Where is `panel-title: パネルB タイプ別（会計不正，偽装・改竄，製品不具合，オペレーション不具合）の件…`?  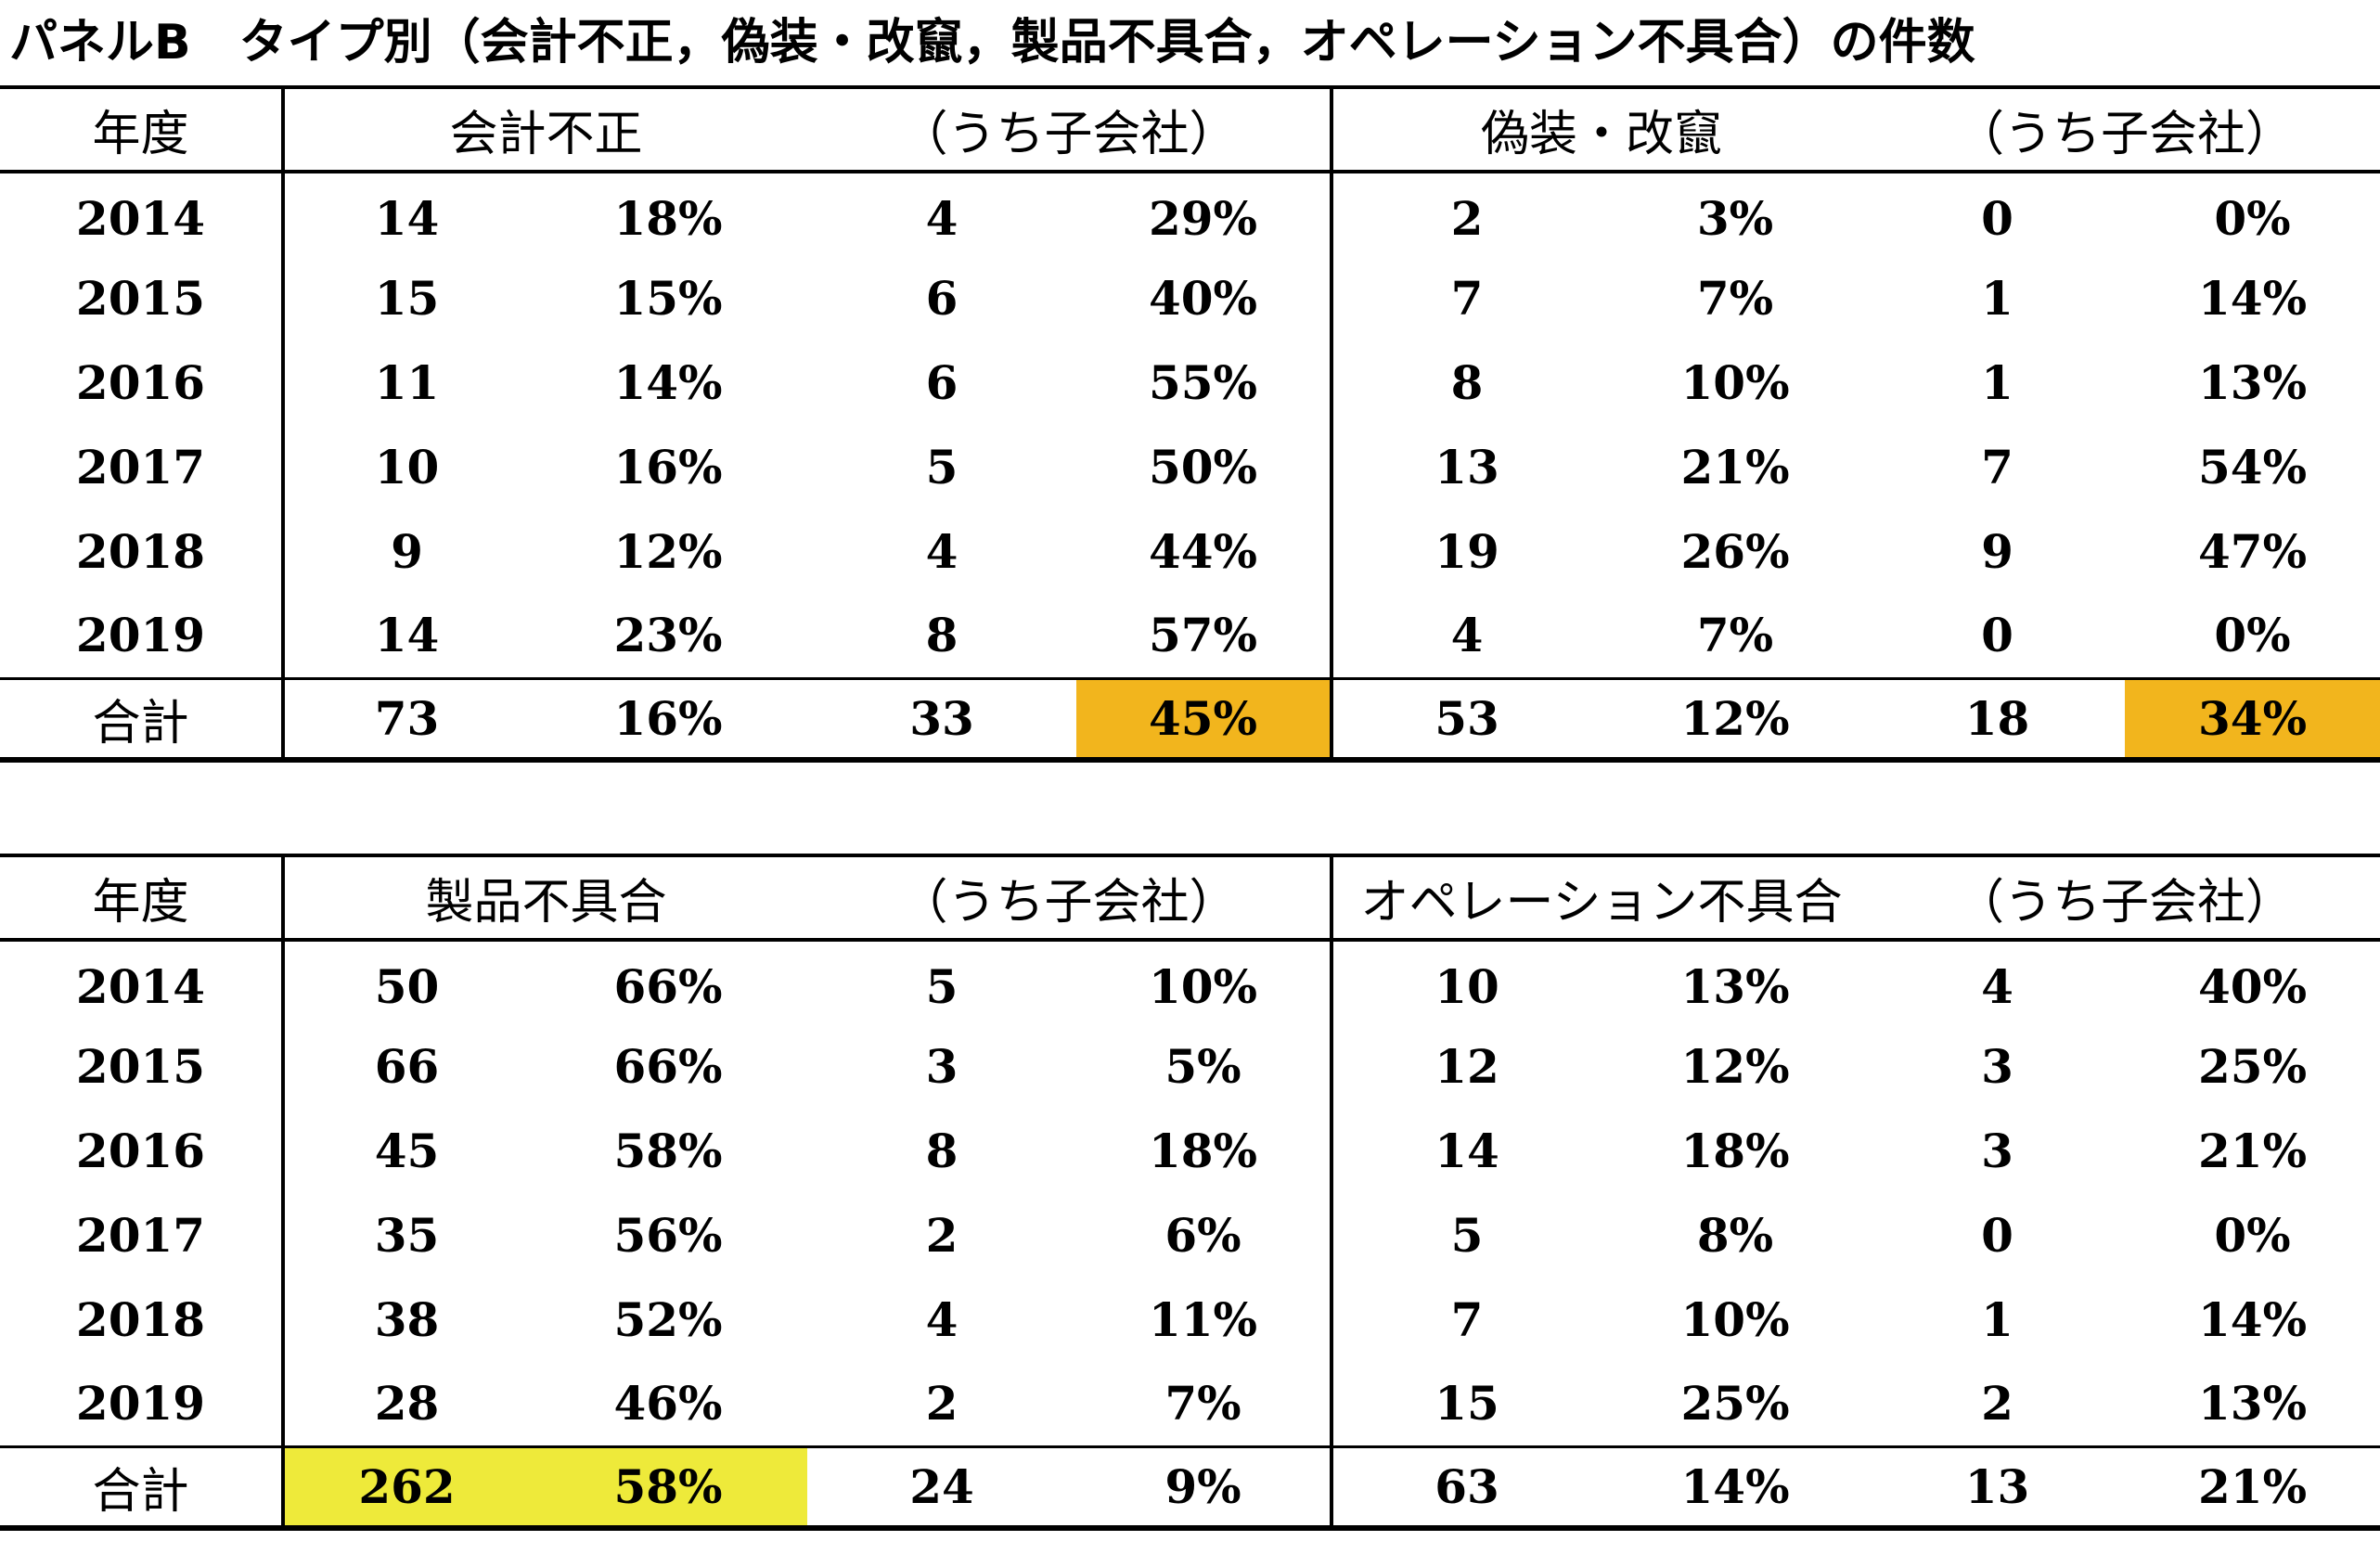 panel-title: パネルB タイプ別（会計不正，偽装・改竄，製品不具合，オペレーション不具合）の件… is located at coordinates (992, 43).